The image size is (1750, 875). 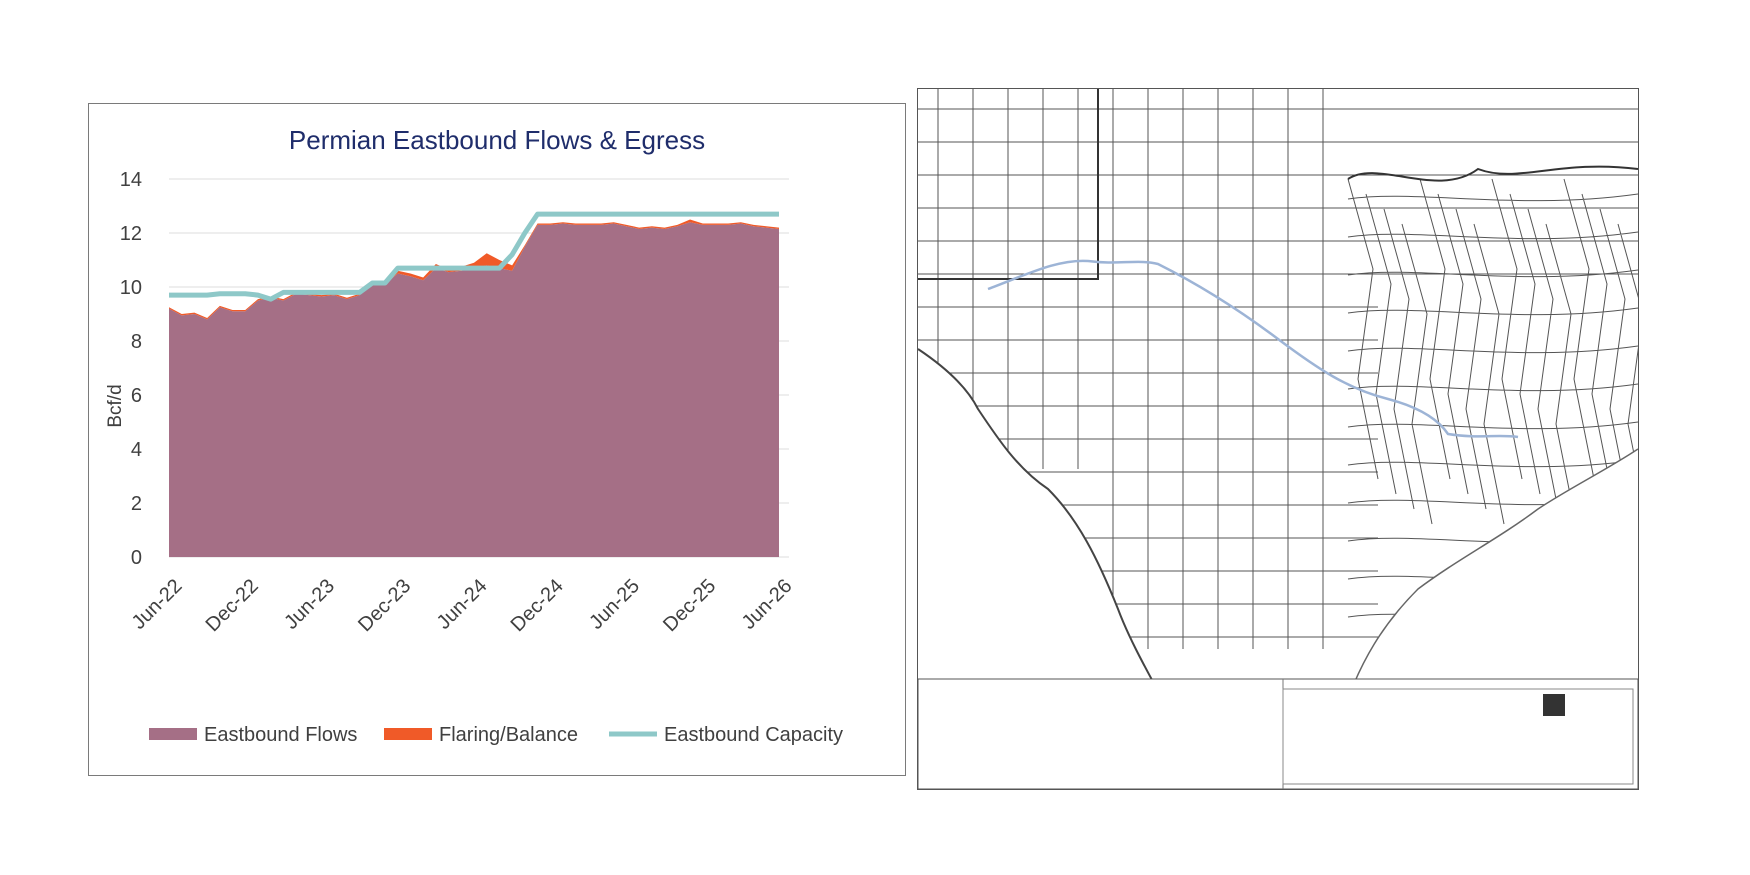 I want to click on x-tick-label: Jun-26, so click(x=767, y=604).